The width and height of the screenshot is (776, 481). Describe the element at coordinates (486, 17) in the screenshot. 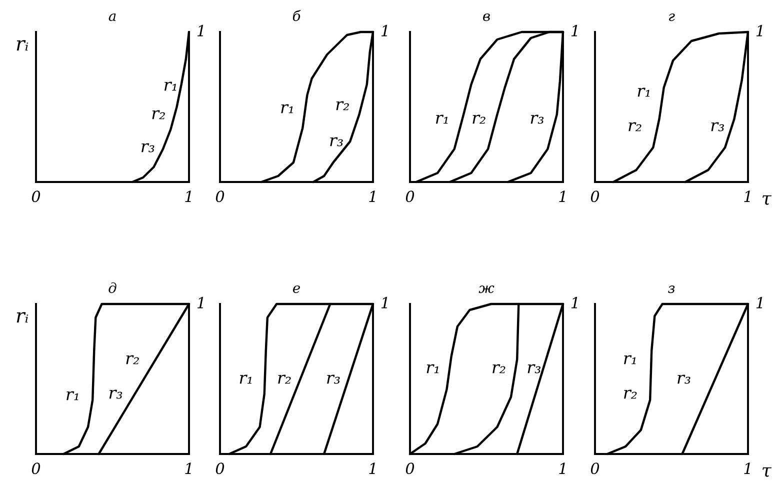

I see `chart-title: в` at that location.